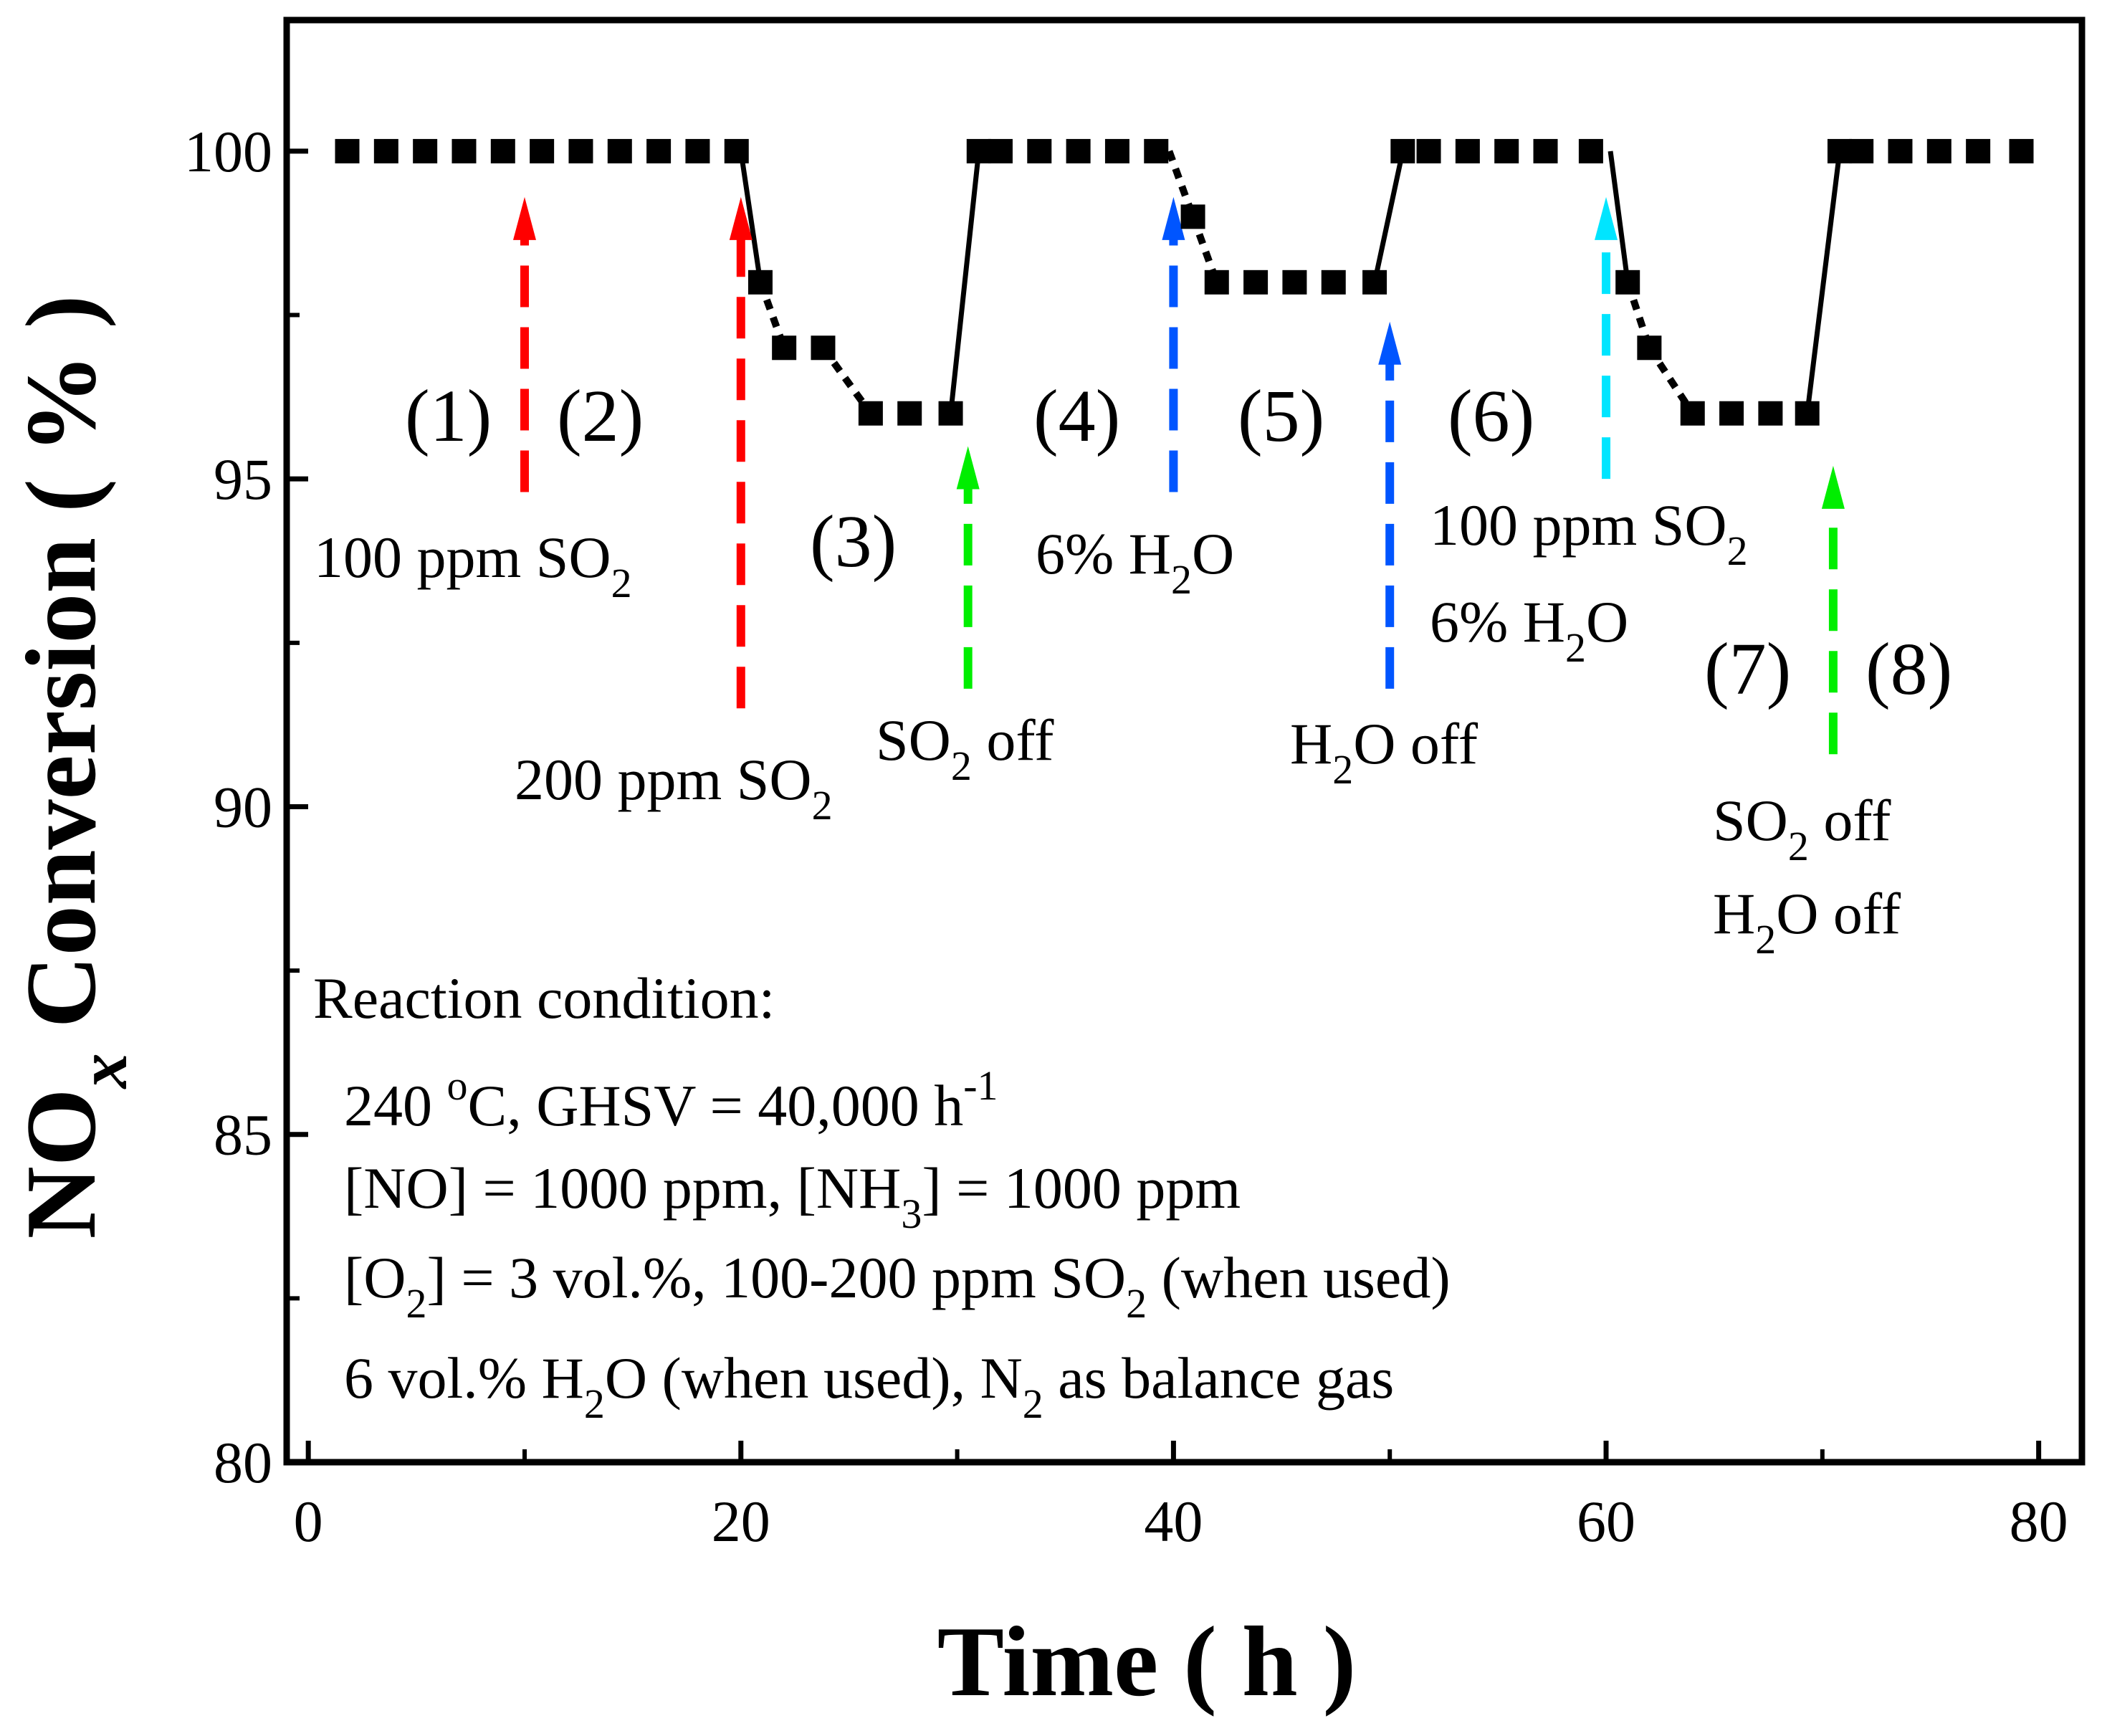  I want to click on y-tick-label: 100, so click(228, 151).